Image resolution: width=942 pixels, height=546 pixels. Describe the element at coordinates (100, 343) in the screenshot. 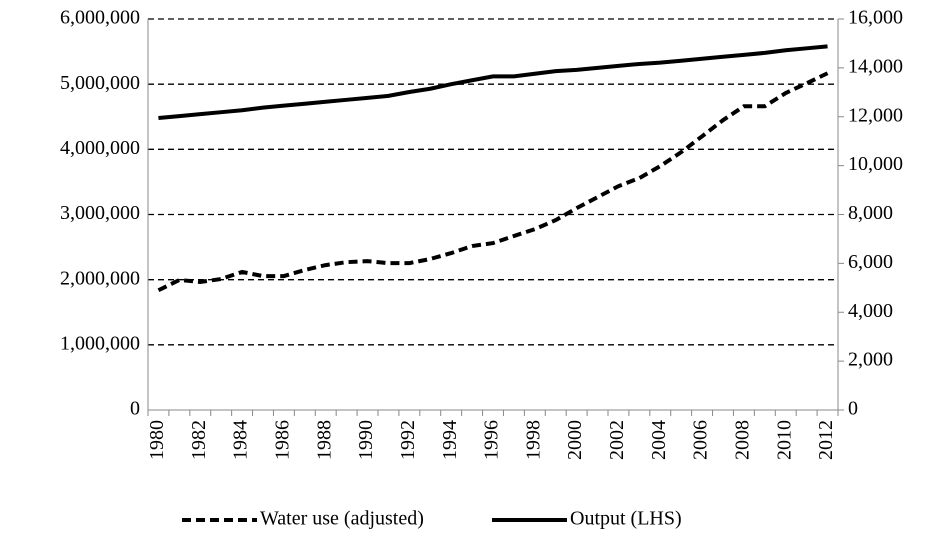

I see `y-tick-label: 1,000,000` at that location.